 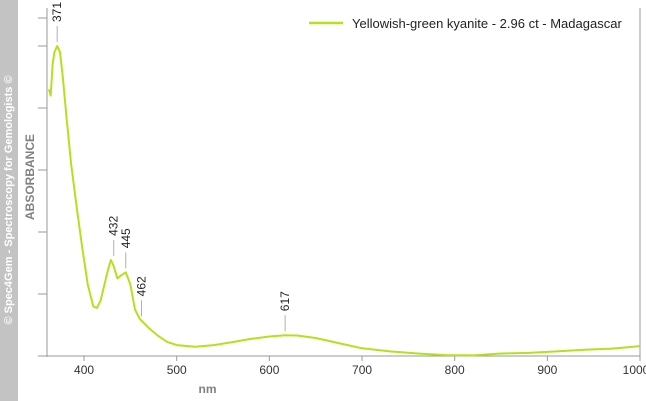 I want to click on peak-label: 371, so click(x=57, y=12).